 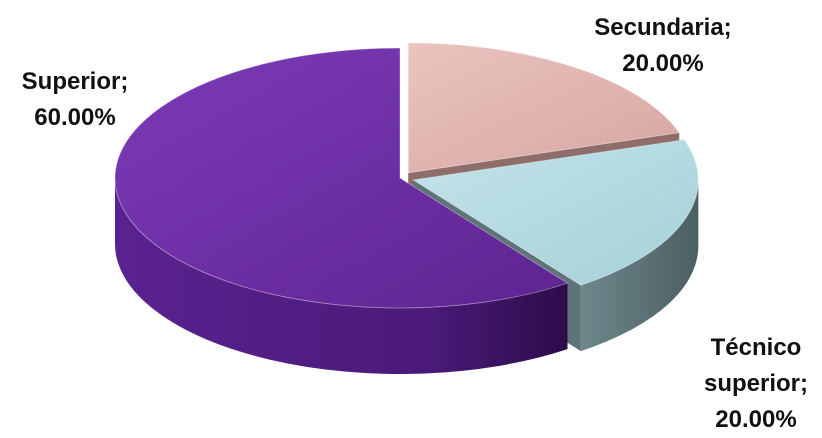 What do you see at coordinates (663, 63) in the screenshot?
I see `slice-label-secundaria-value: 20.00%` at bounding box center [663, 63].